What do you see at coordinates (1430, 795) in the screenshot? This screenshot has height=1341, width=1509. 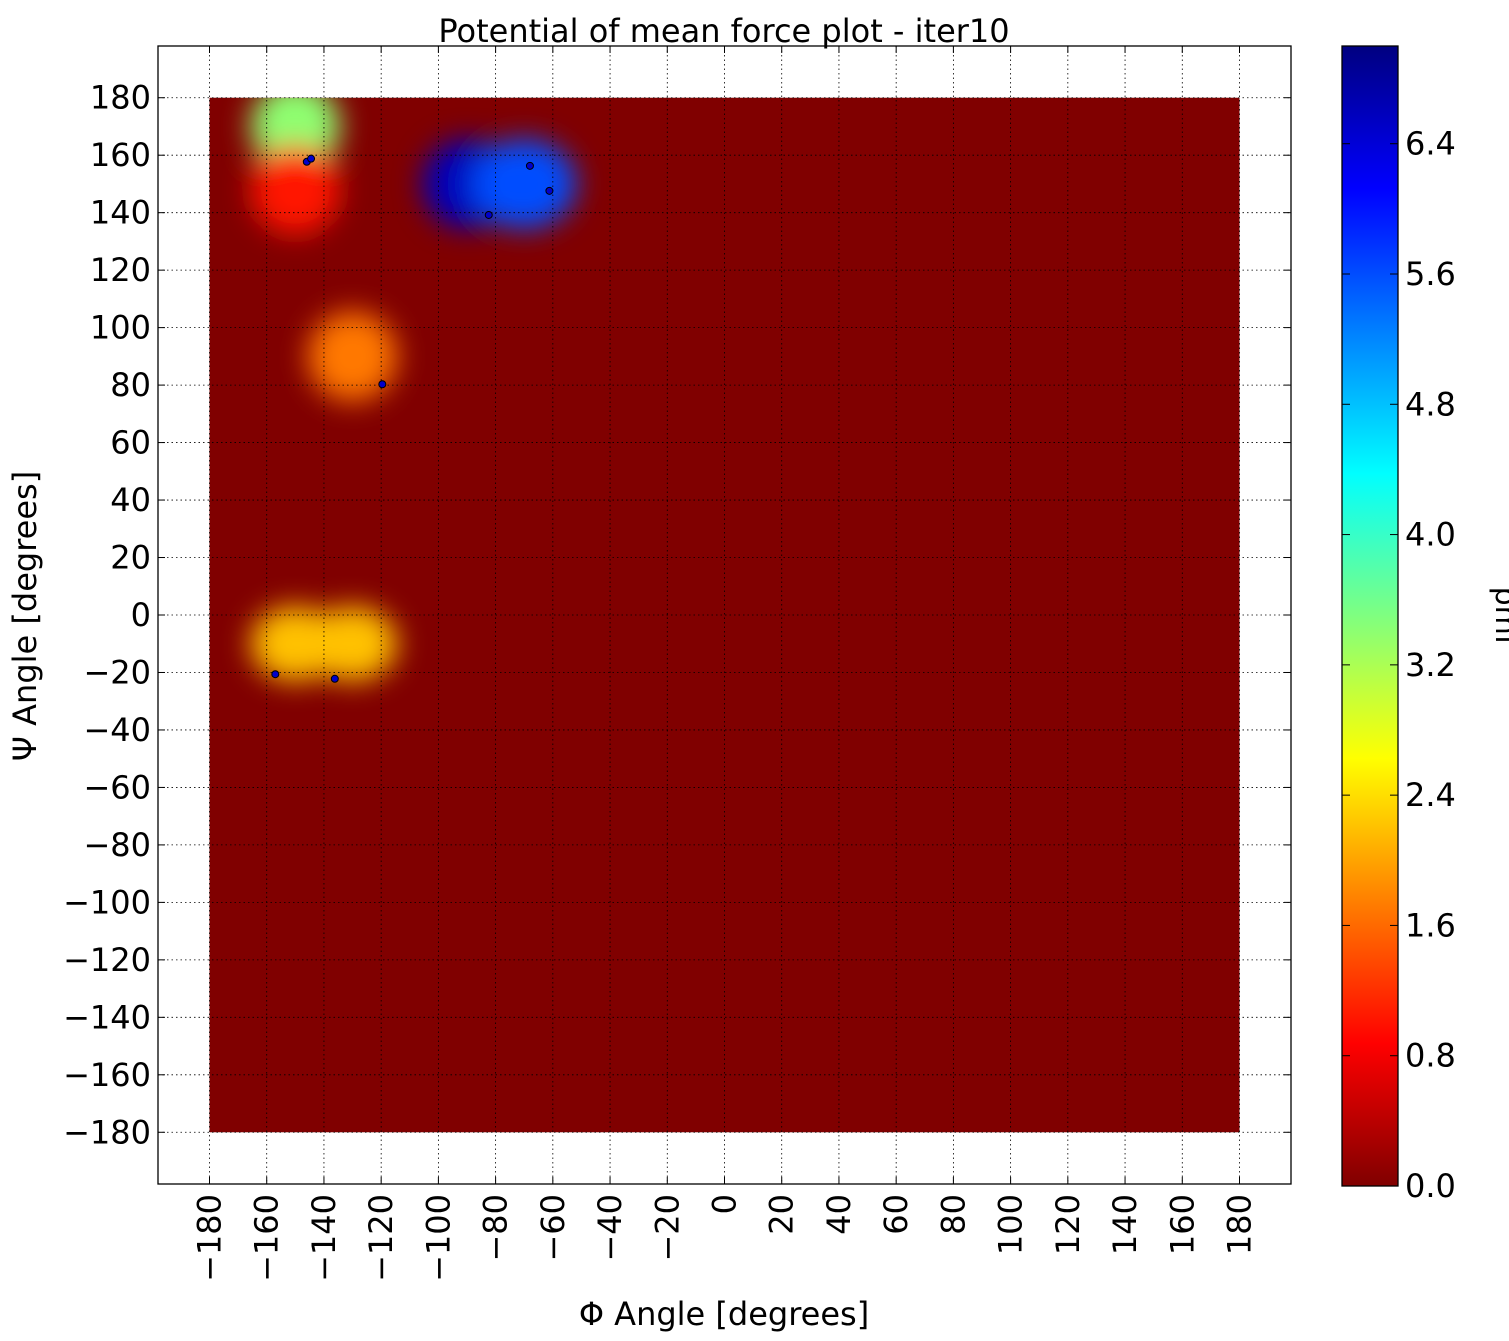 I see `colorbar-tick-label: 2.4` at bounding box center [1430, 795].